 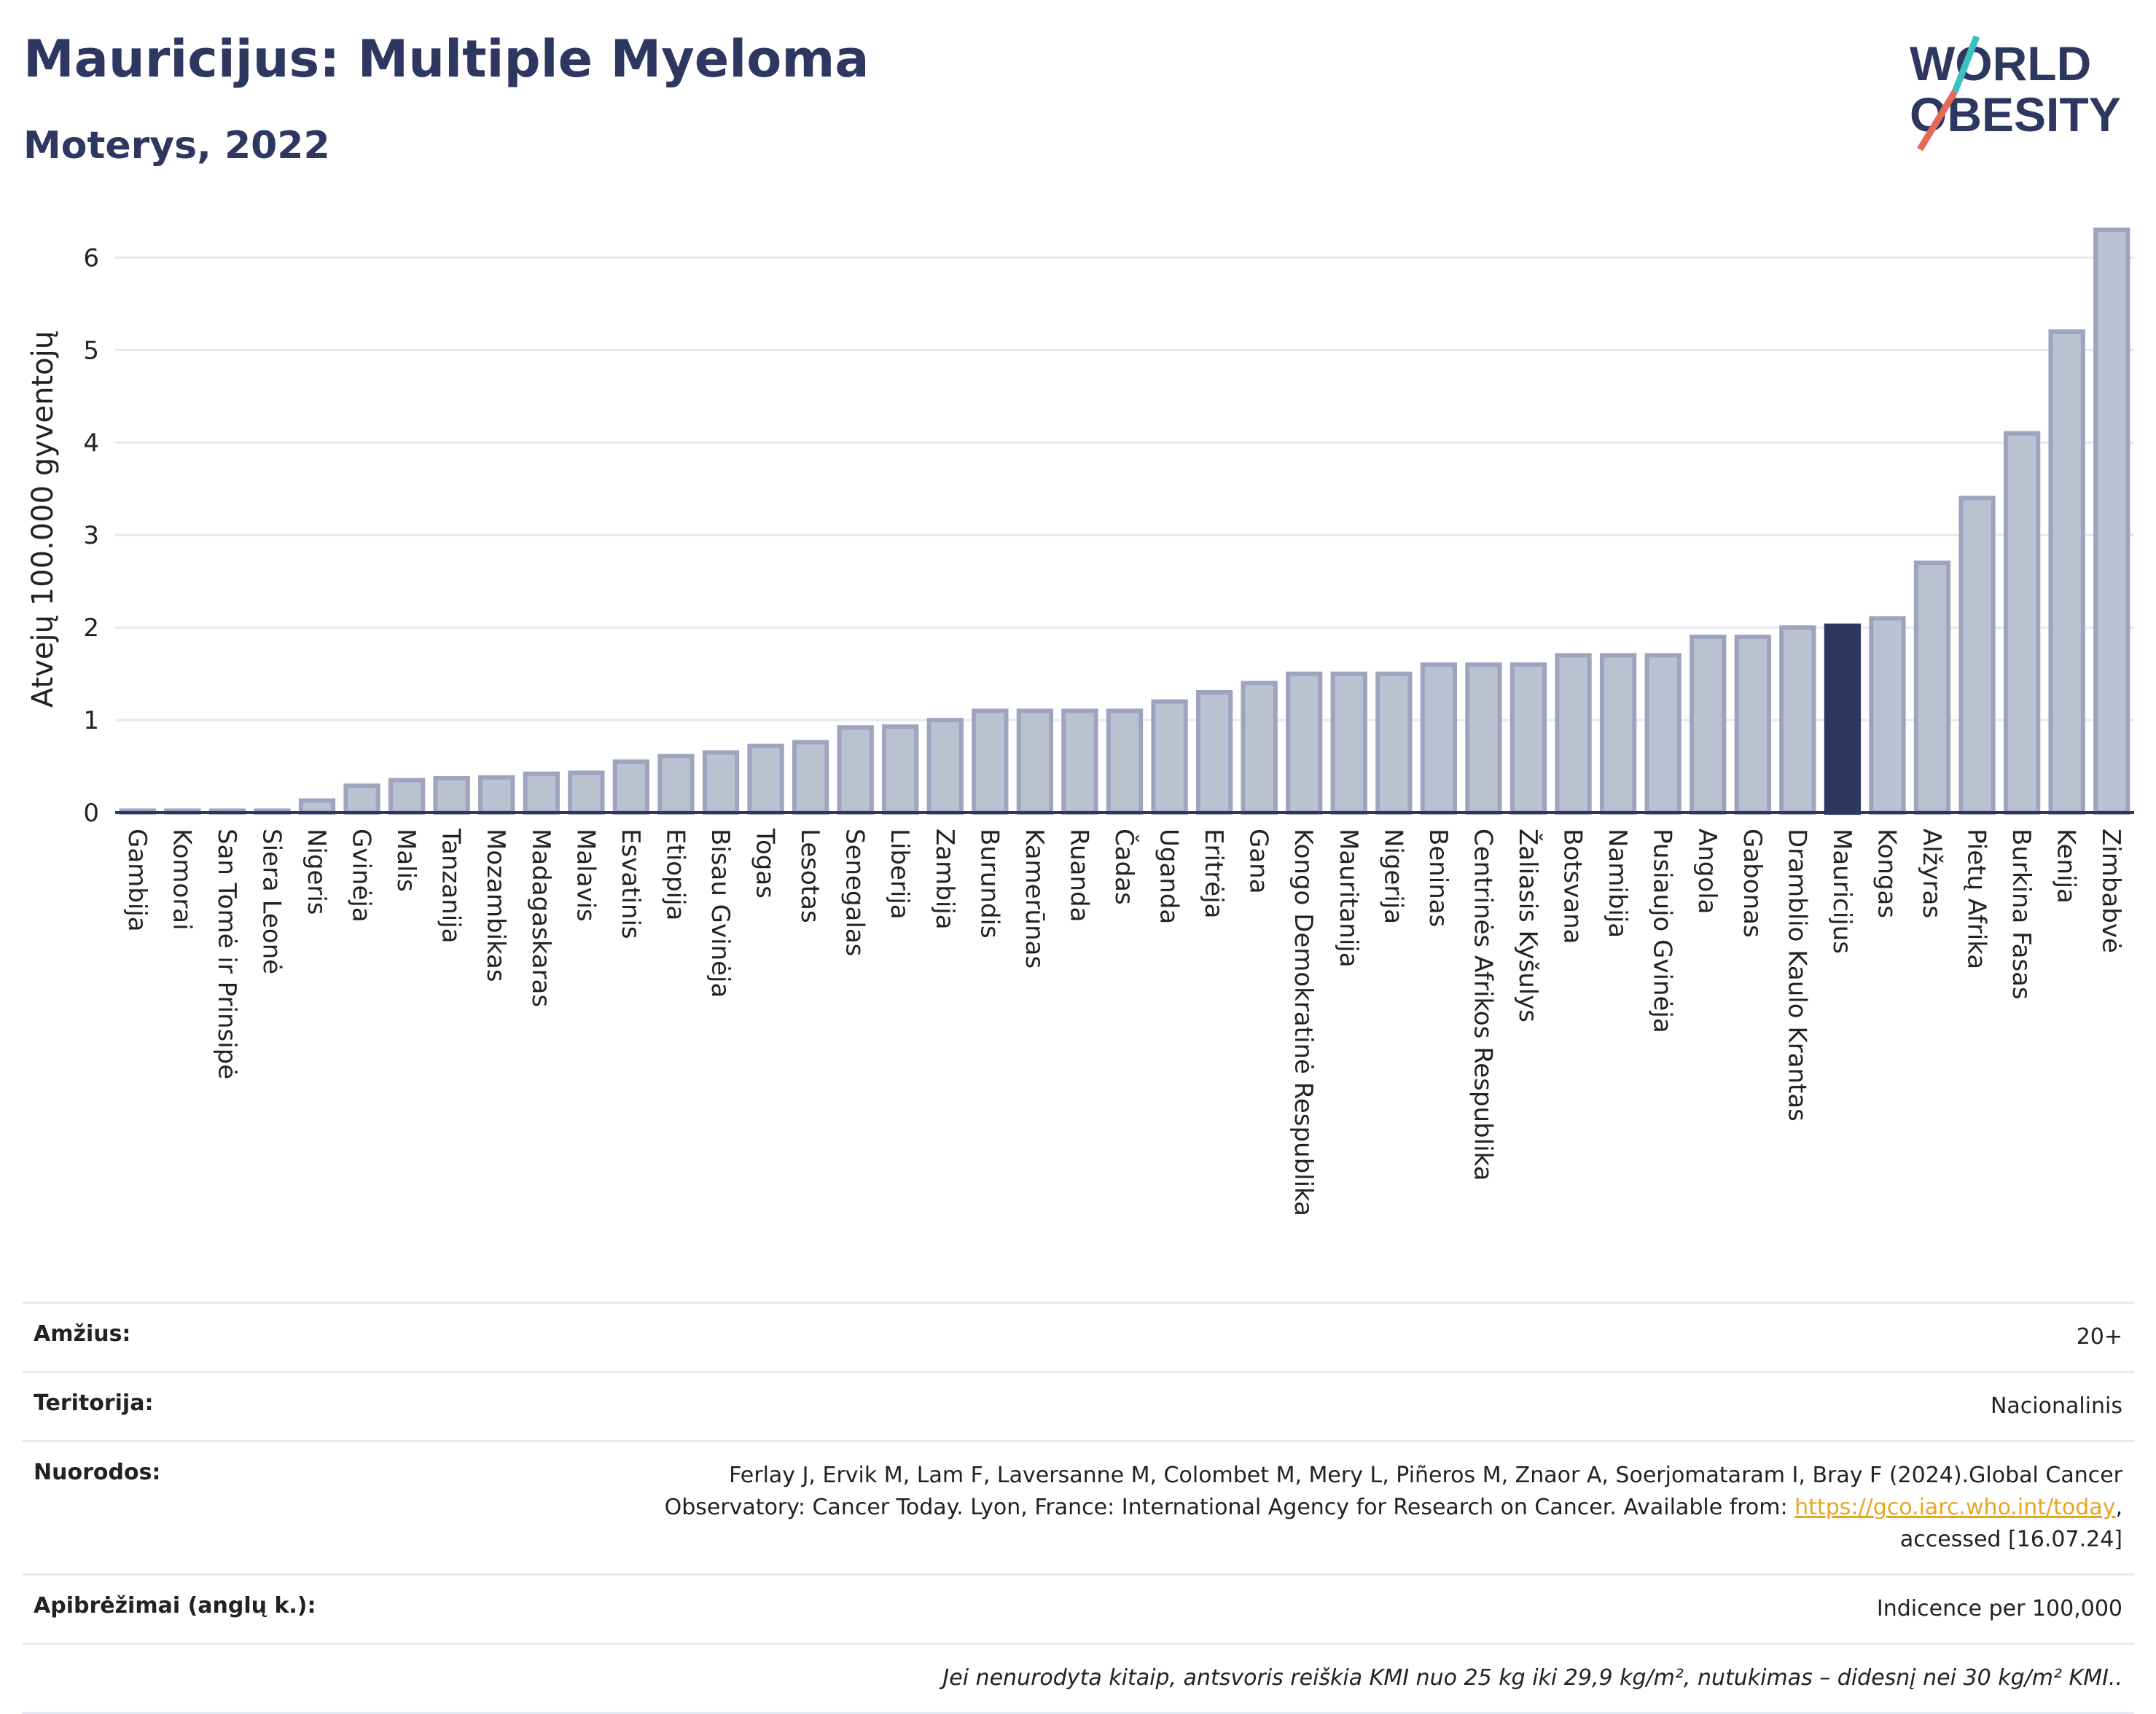 What do you see at coordinates (1078, 1405) in the screenshot?
I see `meta-row-territory: Teritorija: Nacionalinis` at bounding box center [1078, 1405].